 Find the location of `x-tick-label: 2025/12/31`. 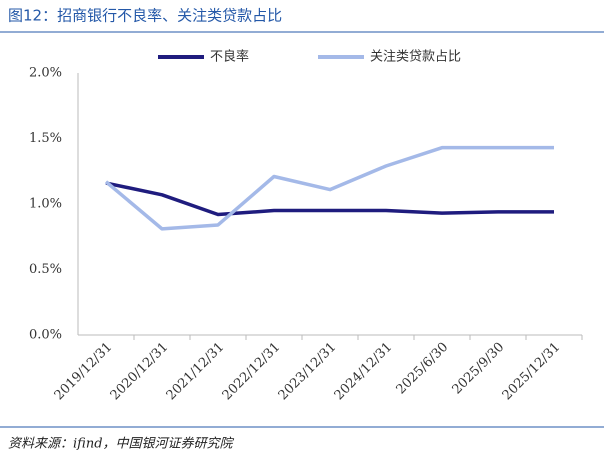

x-tick-label: 2025/12/31 is located at coordinates (532, 372).